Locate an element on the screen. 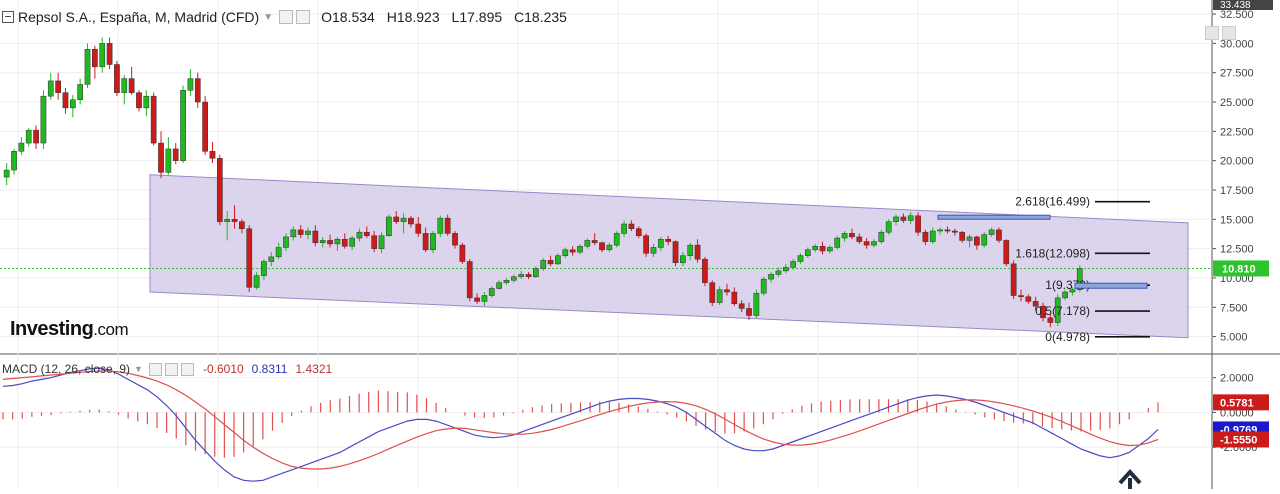 This screenshot has width=1280, height=494. signal-value: 0.8311 is located at coordinates (269, 369).